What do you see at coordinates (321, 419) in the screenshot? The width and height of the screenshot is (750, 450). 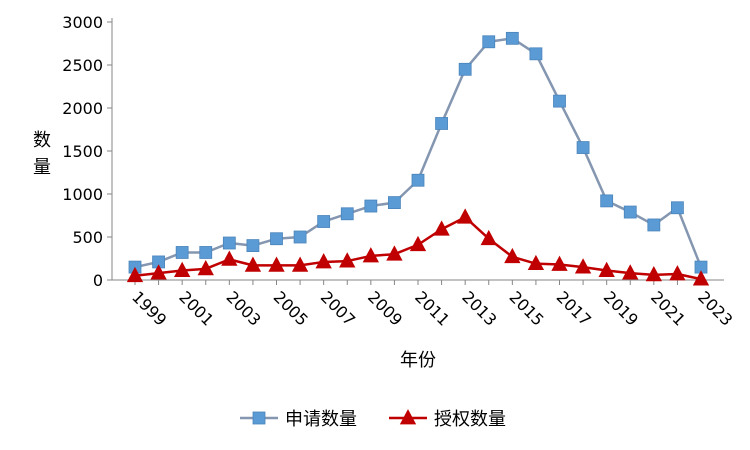 I see `legend-label-1: 申请数量` at bounding box center [321, 419].